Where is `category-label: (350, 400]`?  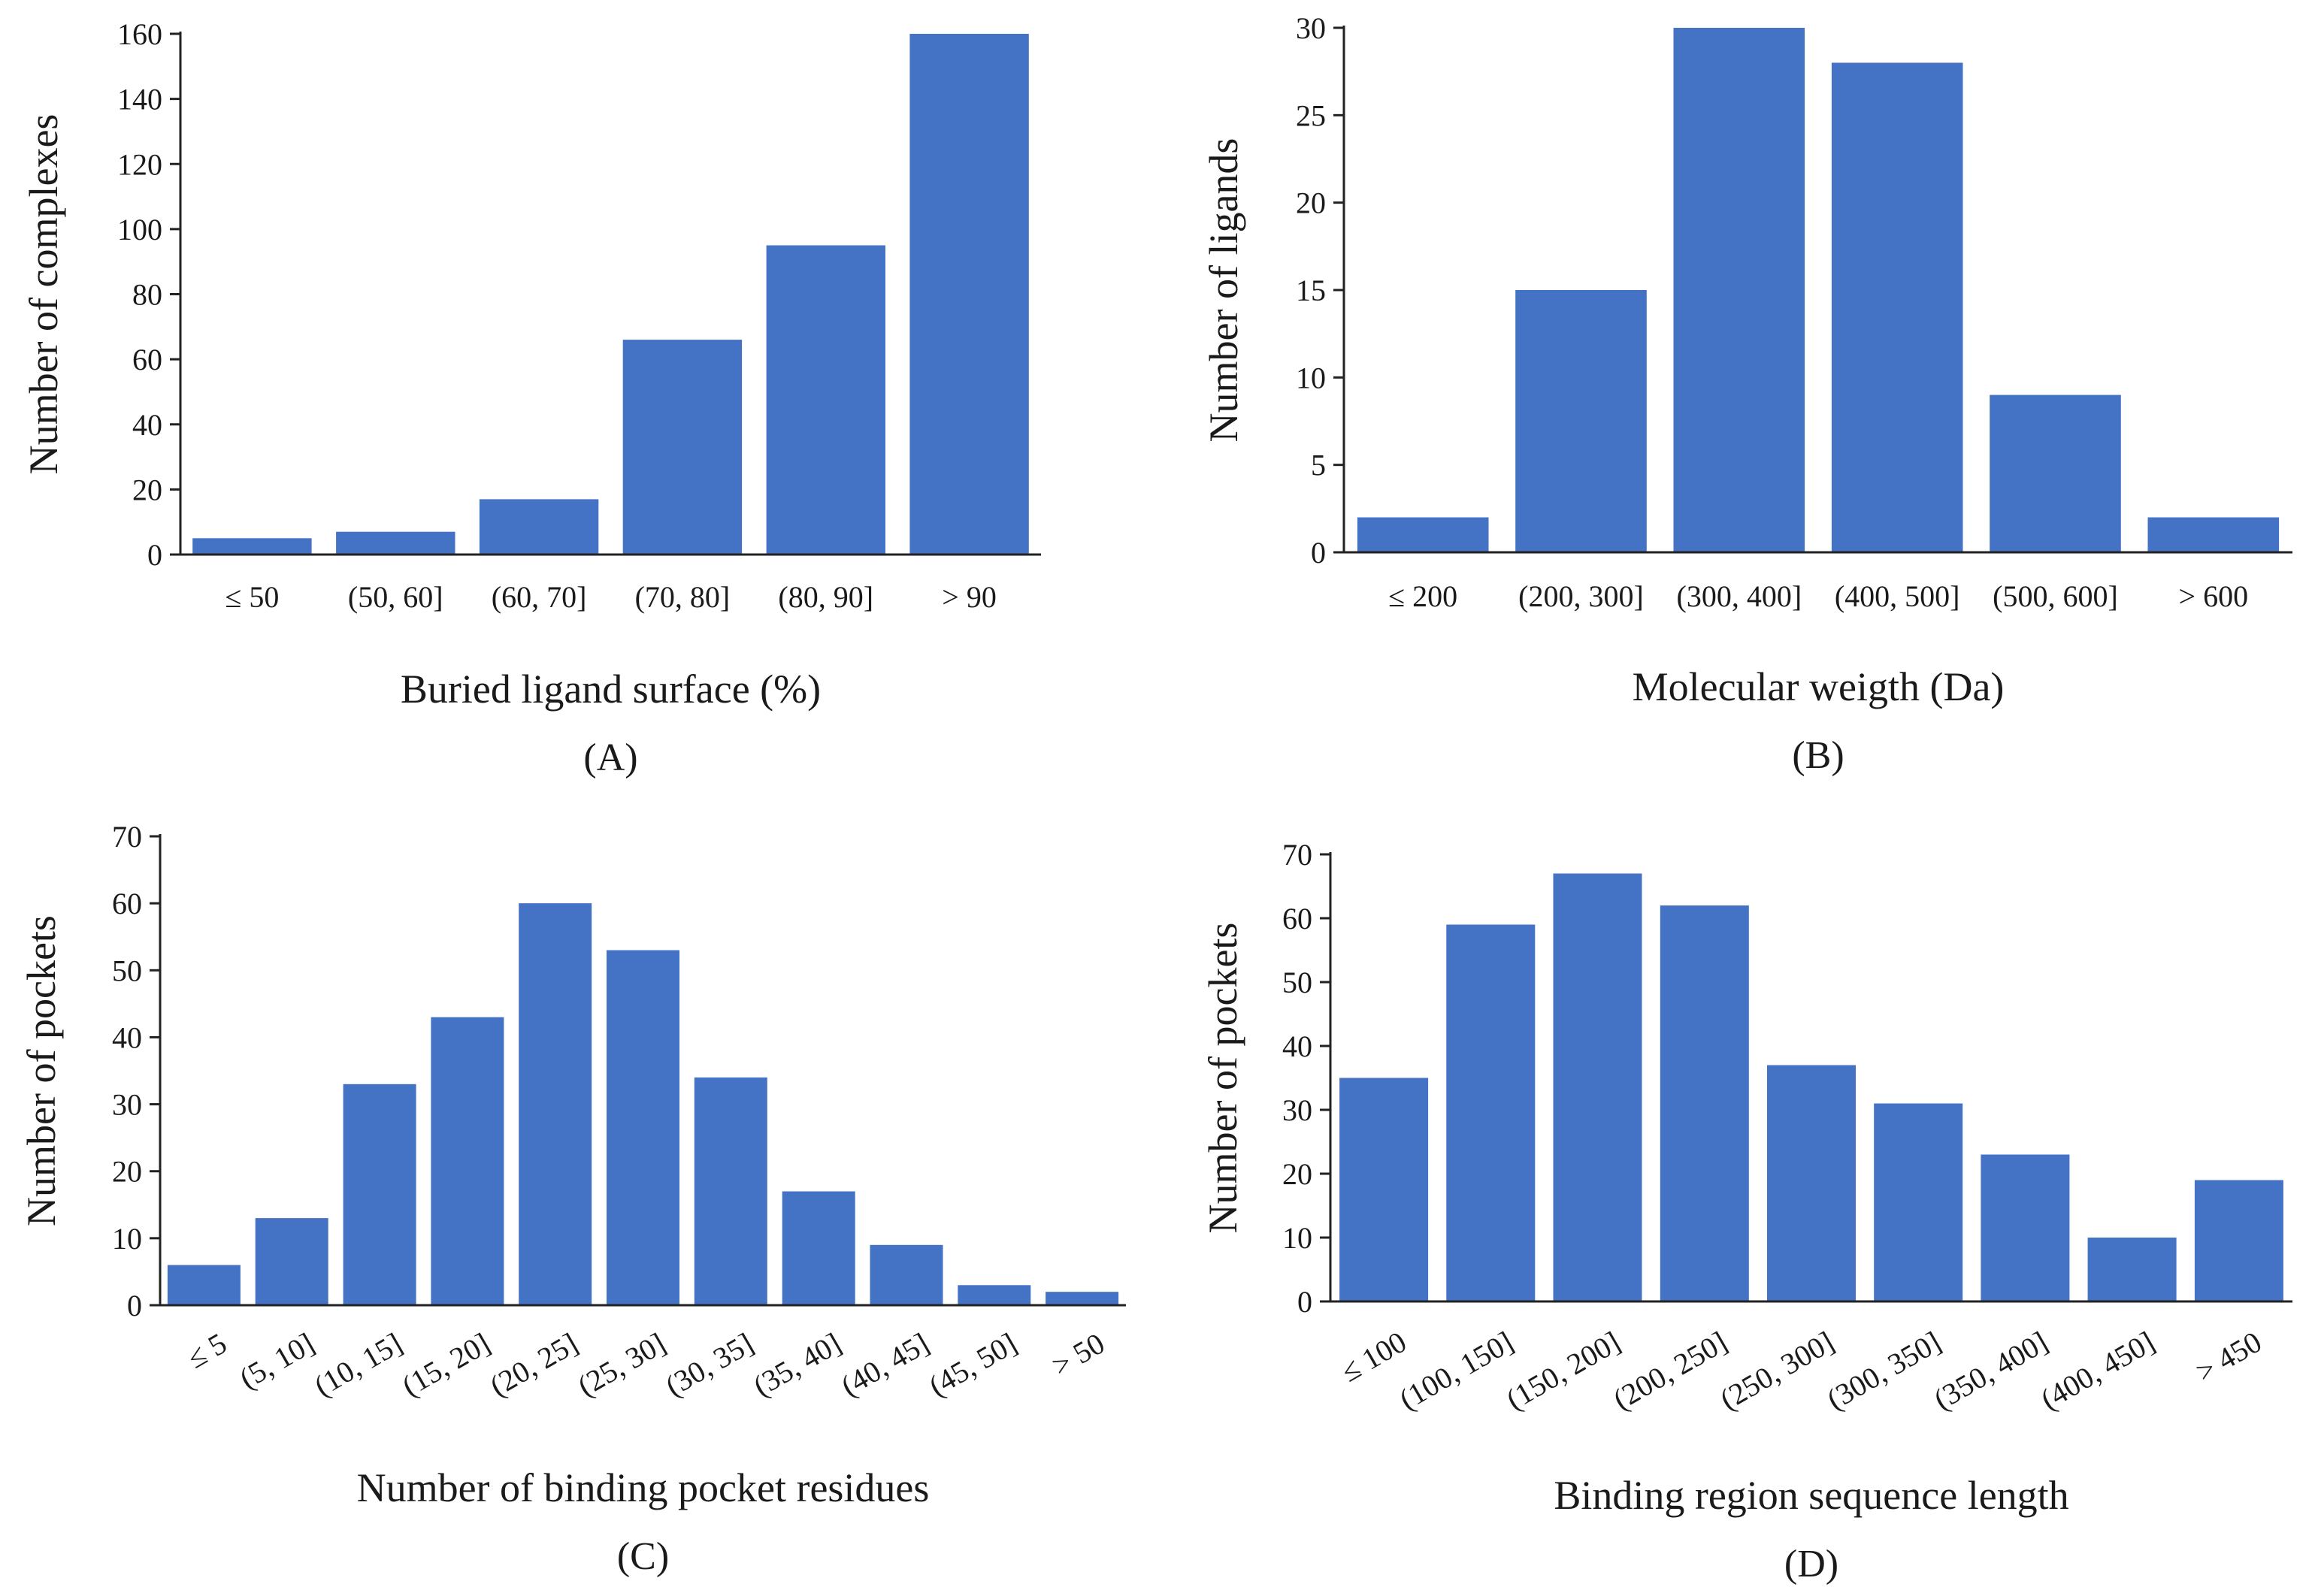
category-label: (350, 400] is located at coordinates (1990, 1370).